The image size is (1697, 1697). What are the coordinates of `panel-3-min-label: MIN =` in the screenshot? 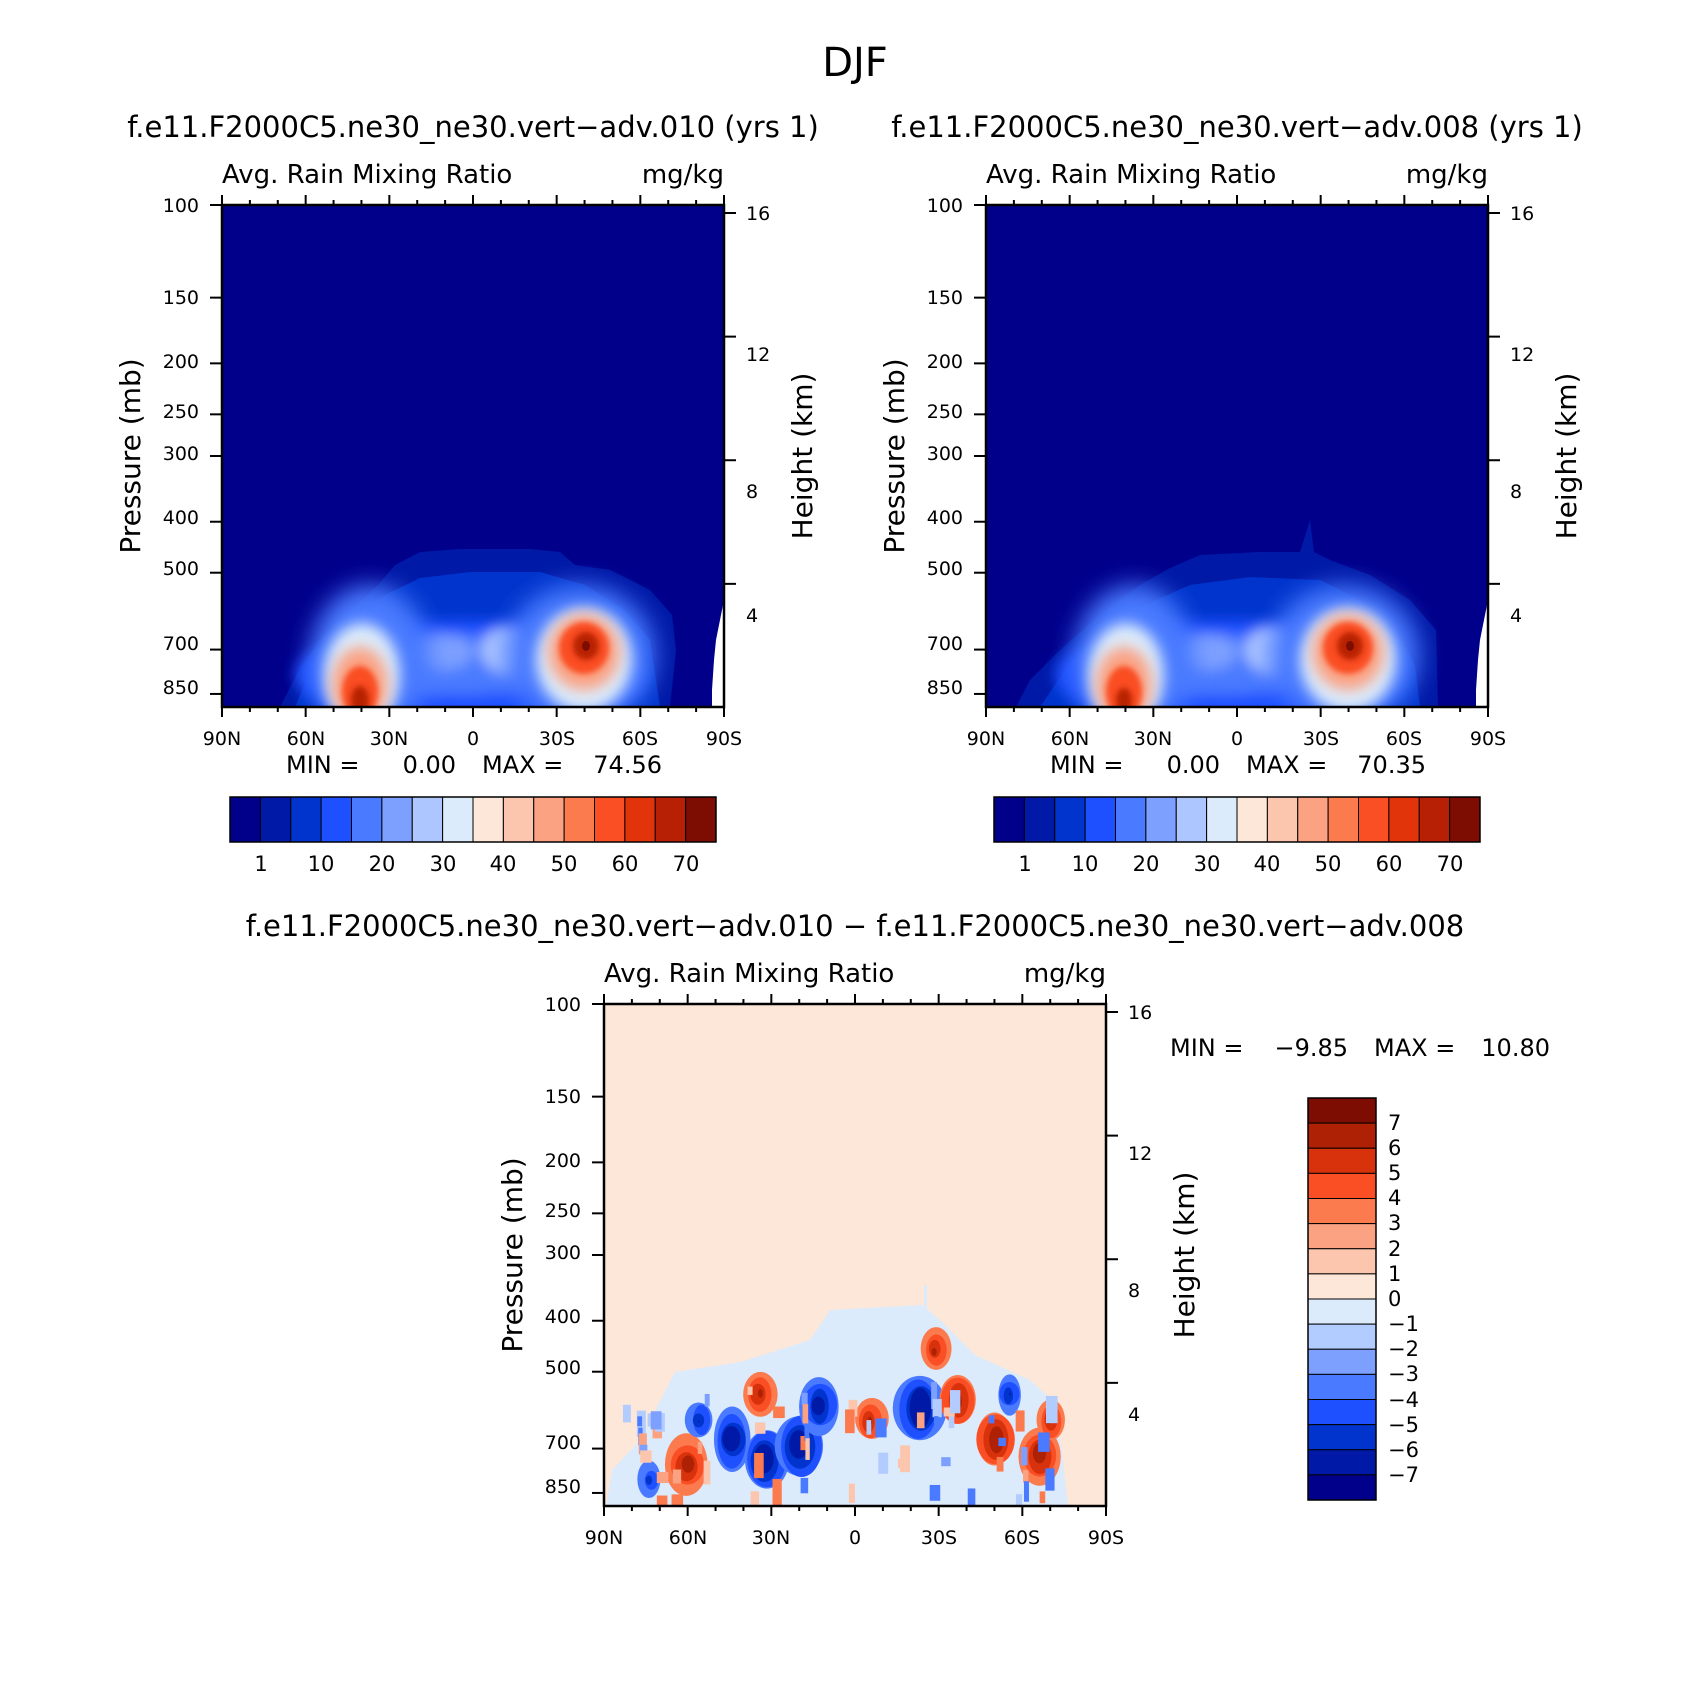 It's located at (1206, 1048).